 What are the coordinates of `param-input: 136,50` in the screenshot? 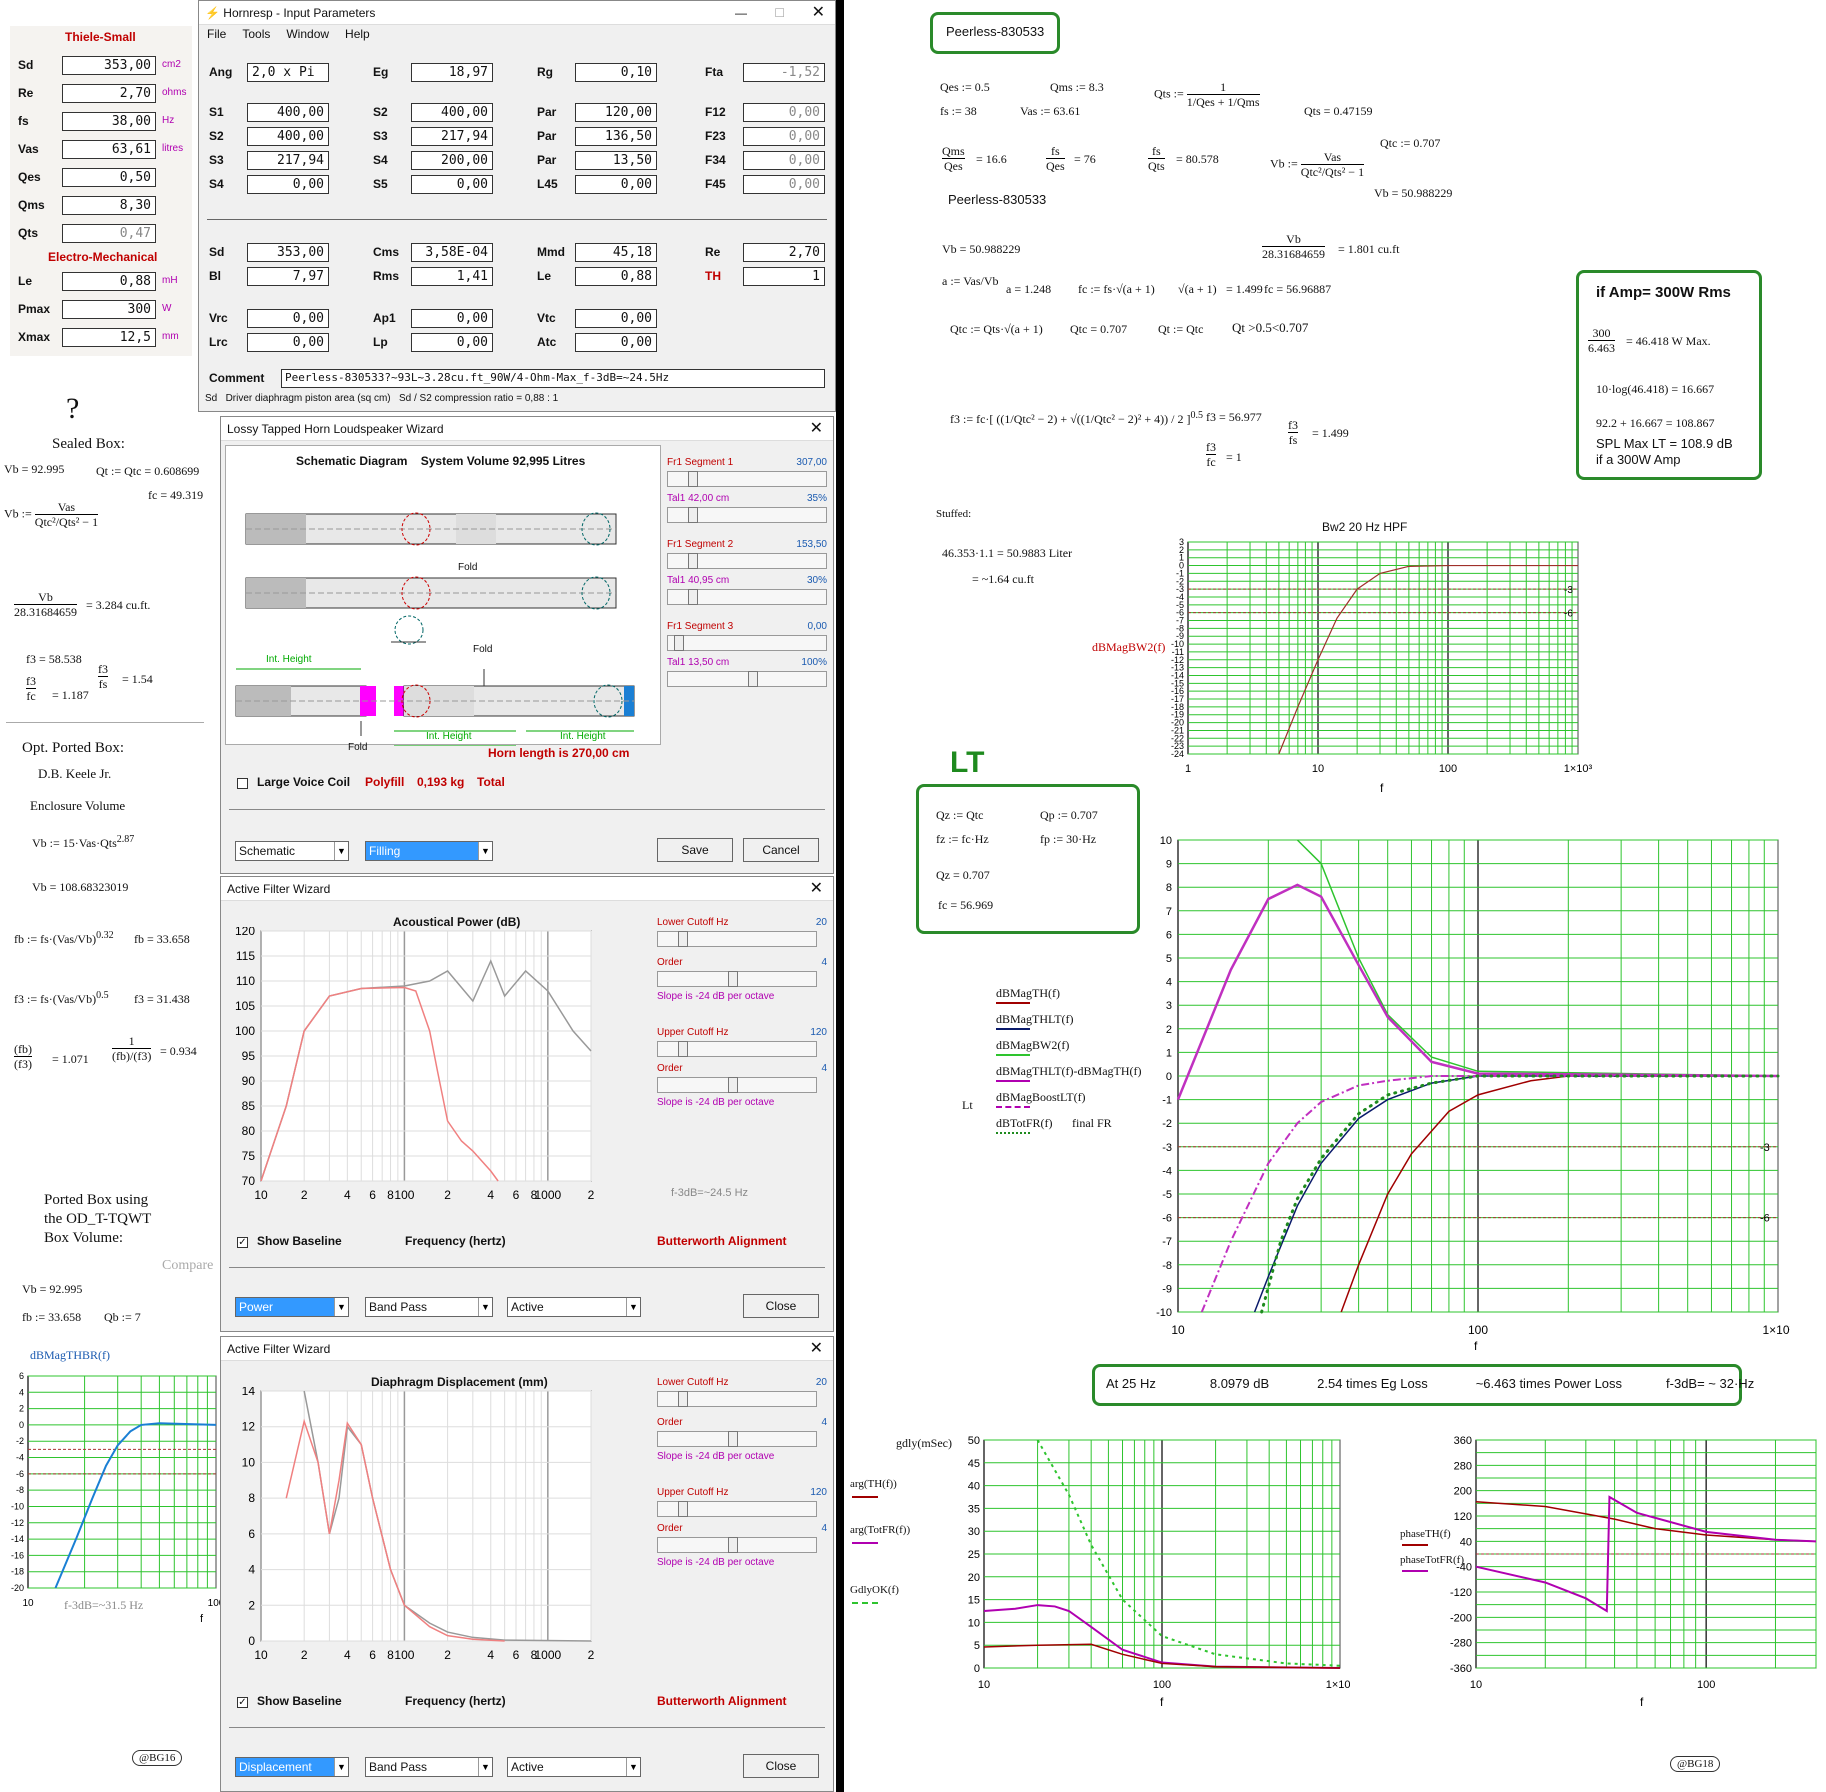 It's located at (616, 136).